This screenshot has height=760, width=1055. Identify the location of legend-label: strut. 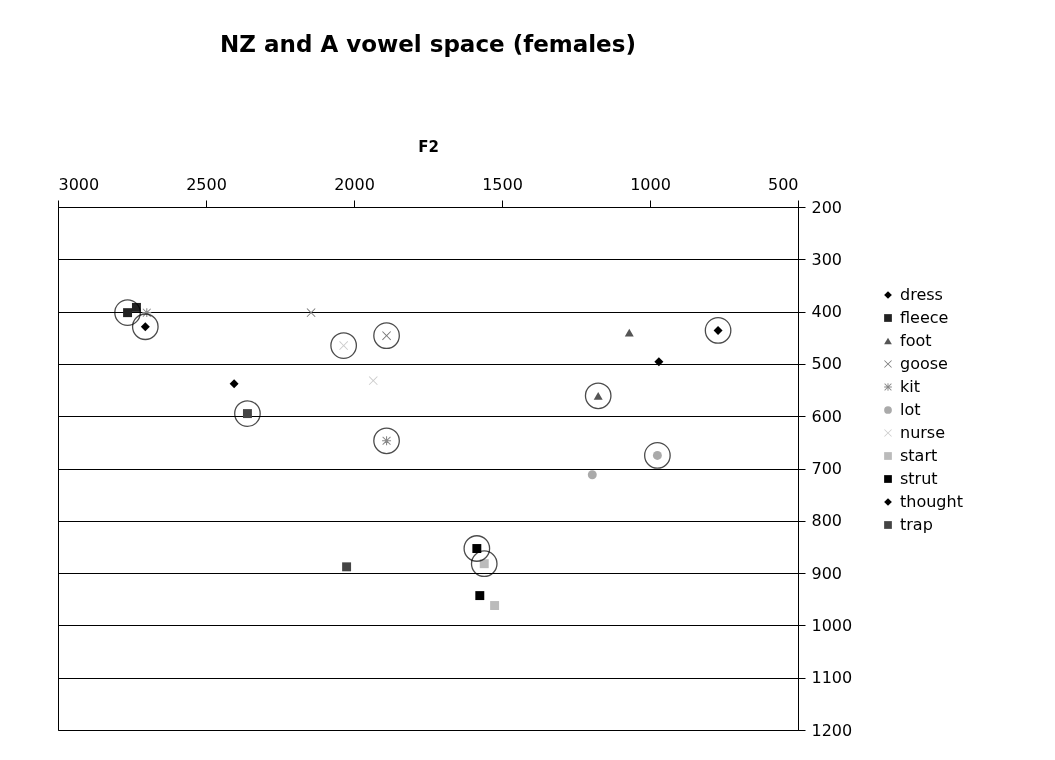
(919, 478).